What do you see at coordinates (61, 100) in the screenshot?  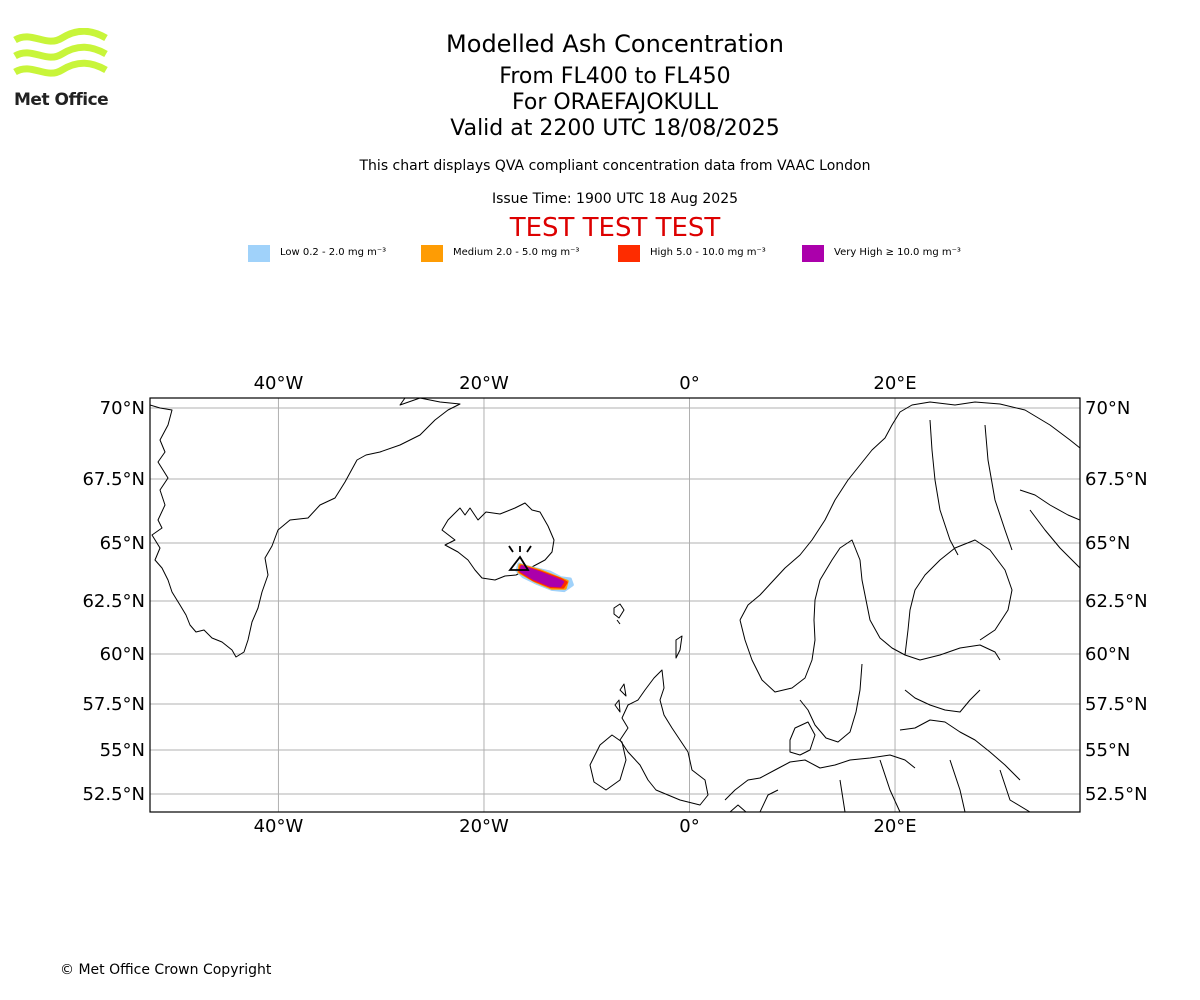 I see `met-office-logo-text: Met Office` at bounding box center [61, 100].